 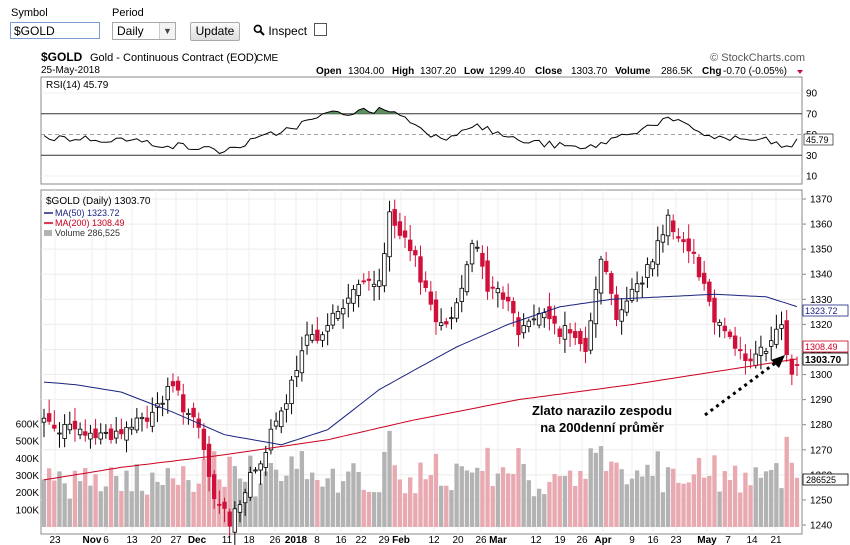 I want to click on price-tick-label: 1250, so click(x=821, y=500).